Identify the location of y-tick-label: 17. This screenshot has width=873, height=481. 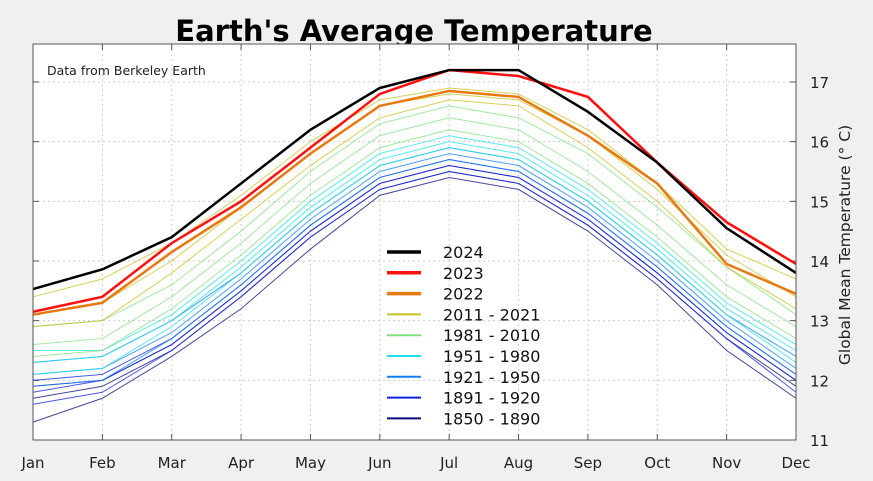
(819, 83).